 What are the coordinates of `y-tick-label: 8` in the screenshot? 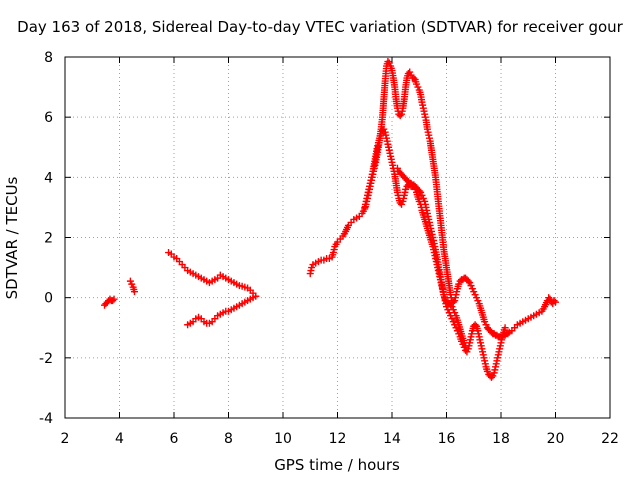 It's located at (48, 58).